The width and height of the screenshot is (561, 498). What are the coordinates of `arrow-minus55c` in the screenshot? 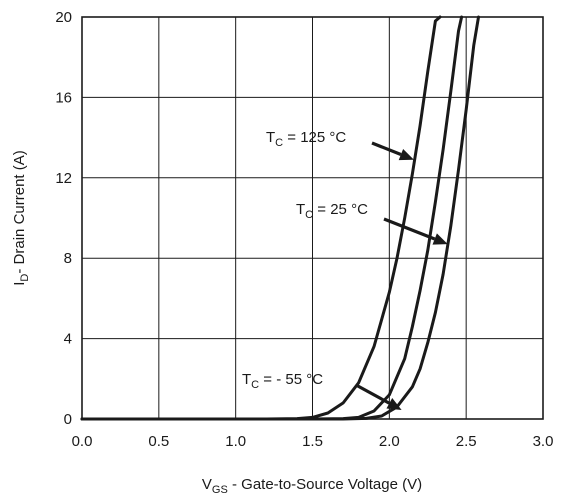 It's located at (378, 396).